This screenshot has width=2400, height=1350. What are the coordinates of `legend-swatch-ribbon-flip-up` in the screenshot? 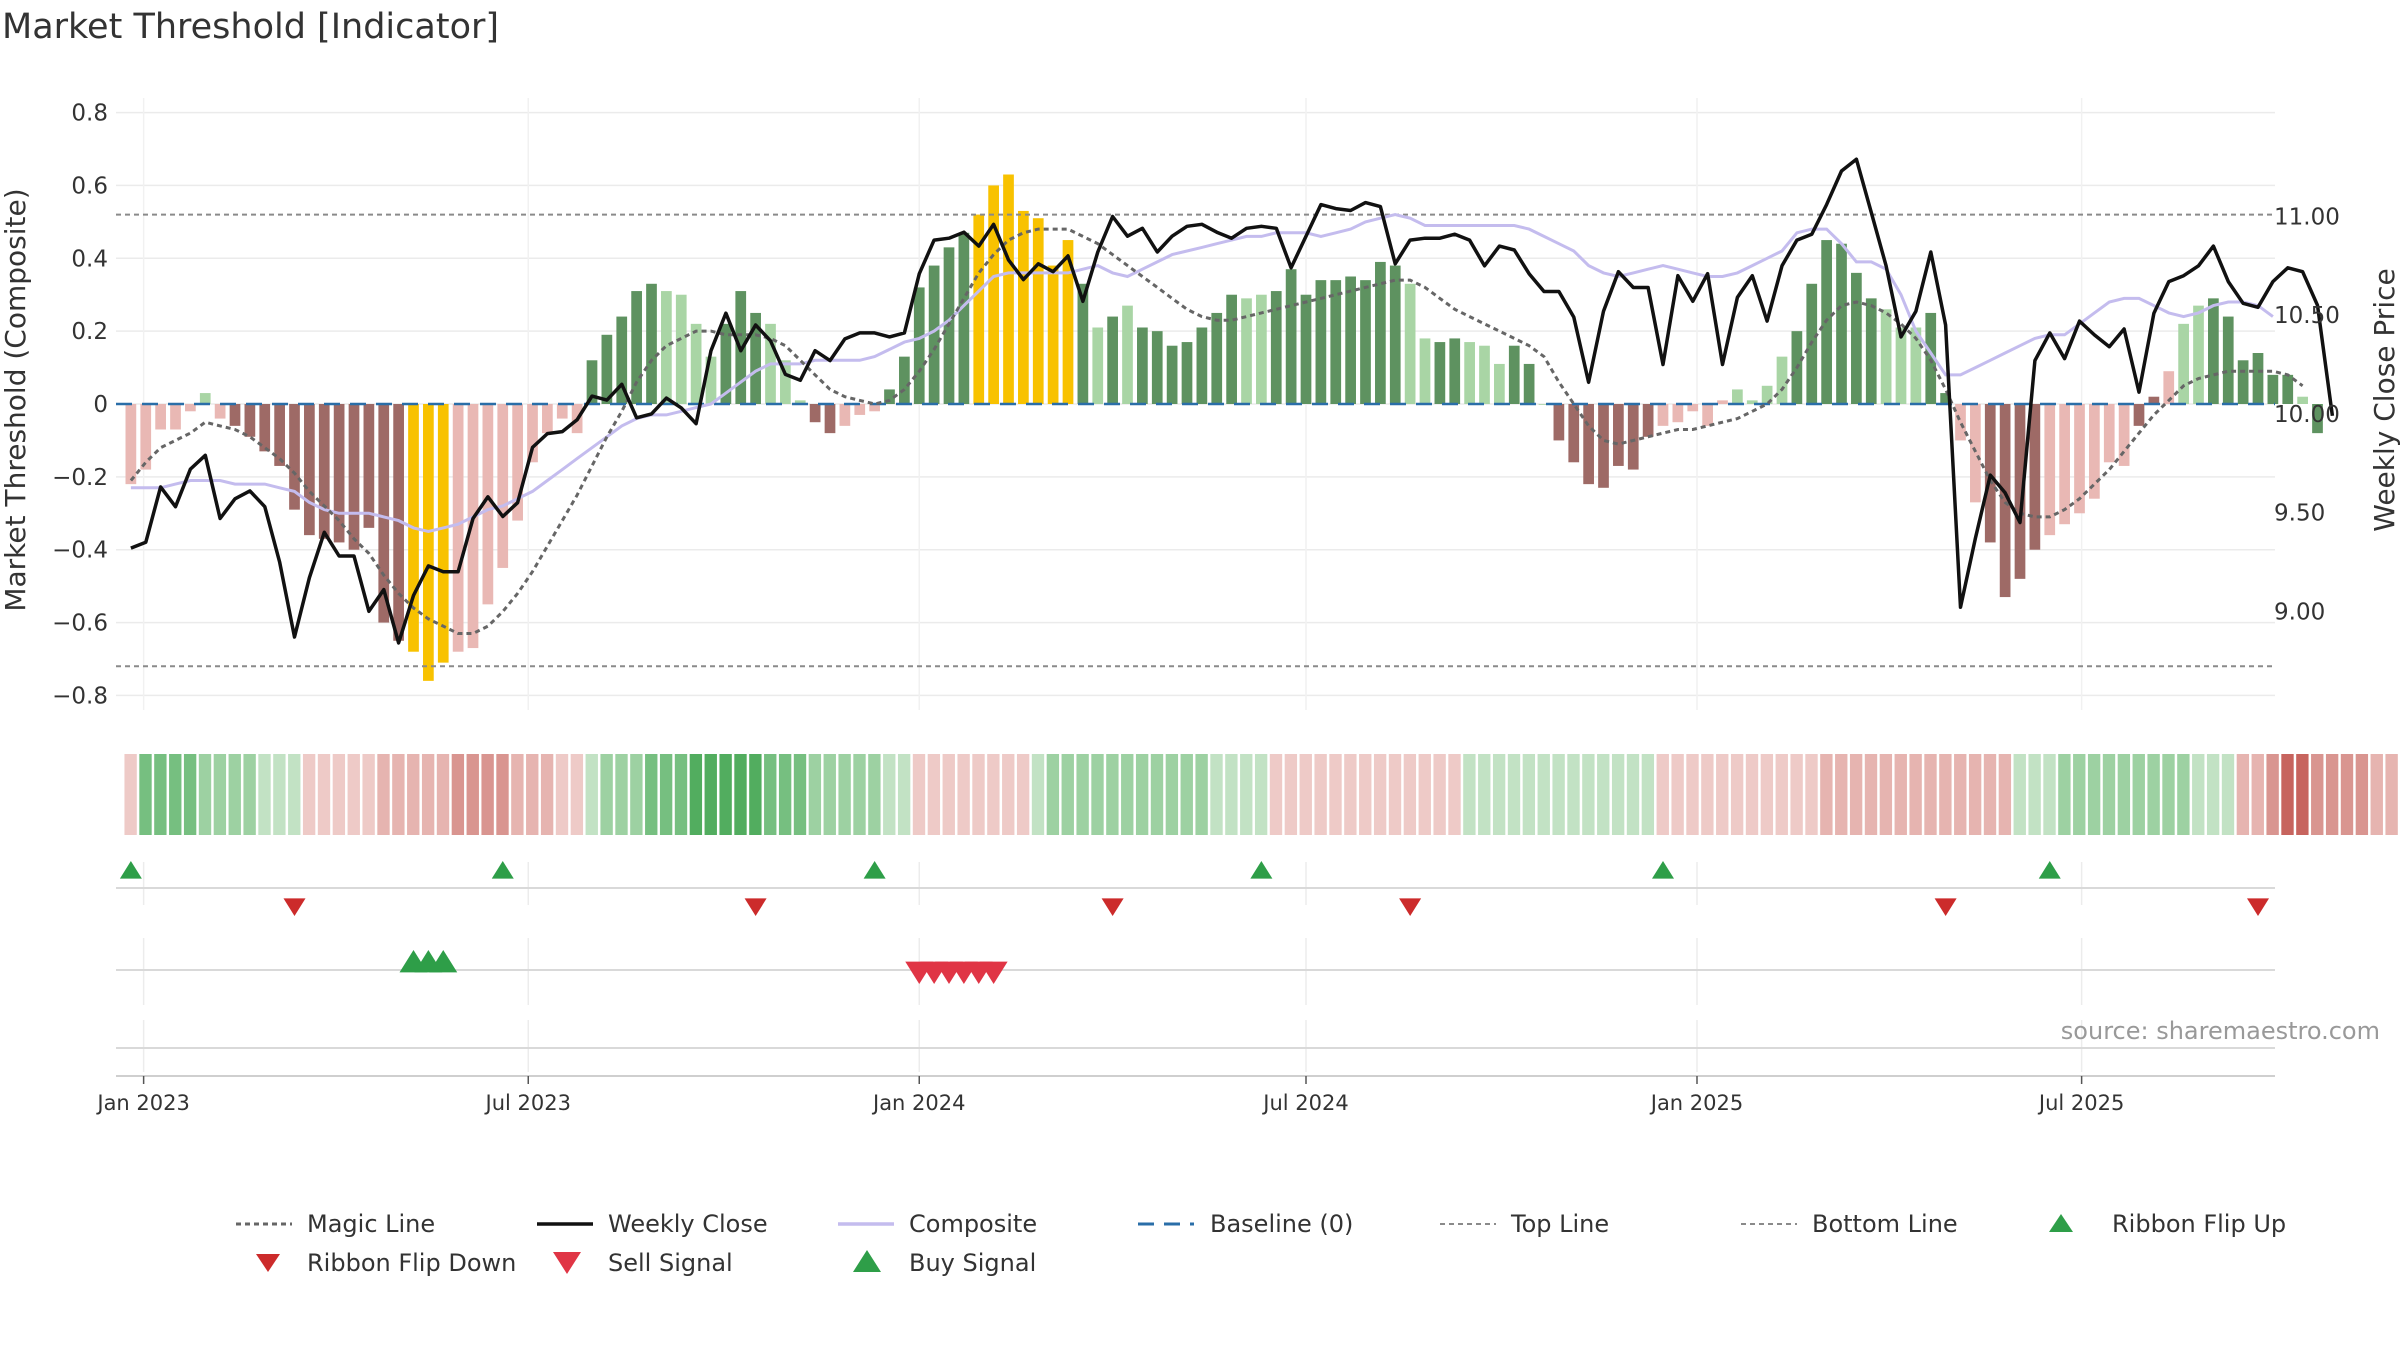 It's located at (2061, 1223).